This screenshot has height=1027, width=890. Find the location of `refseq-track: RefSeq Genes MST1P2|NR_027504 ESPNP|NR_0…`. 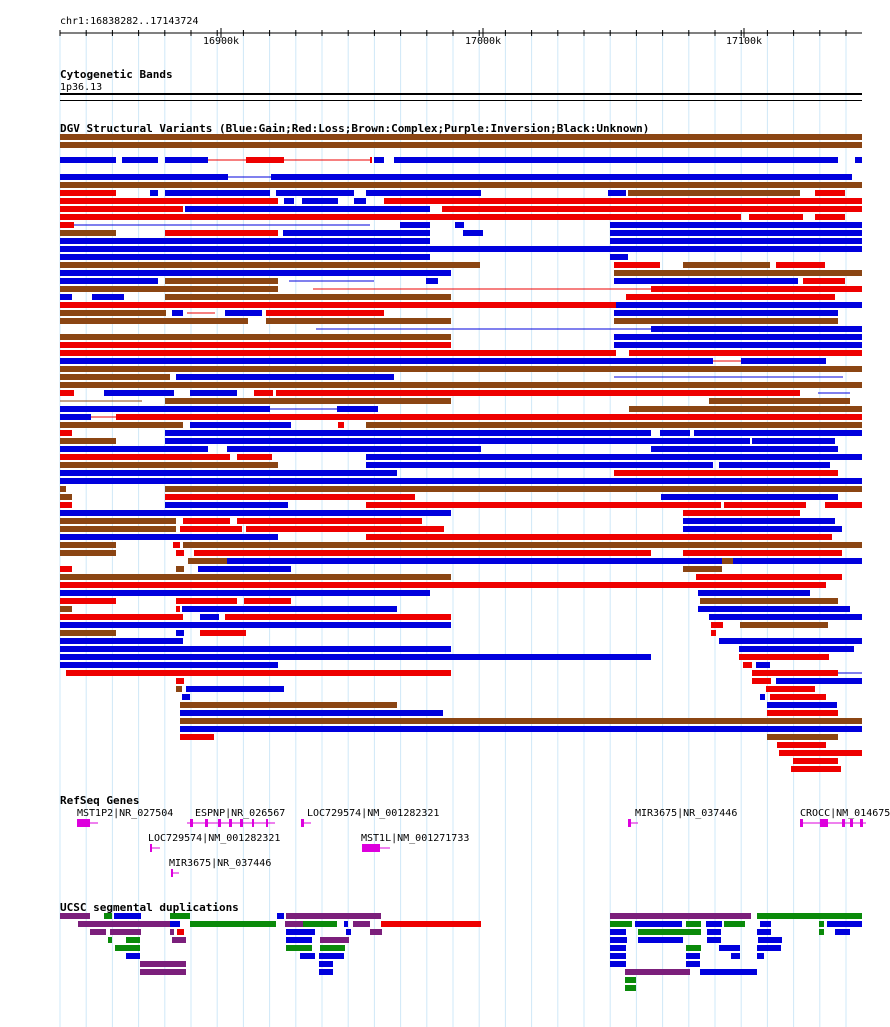

refseq-track: RefSeq Genes MST1P2|NR_027504 ESPNP|NR_0… is located at coordinates (475, 835).